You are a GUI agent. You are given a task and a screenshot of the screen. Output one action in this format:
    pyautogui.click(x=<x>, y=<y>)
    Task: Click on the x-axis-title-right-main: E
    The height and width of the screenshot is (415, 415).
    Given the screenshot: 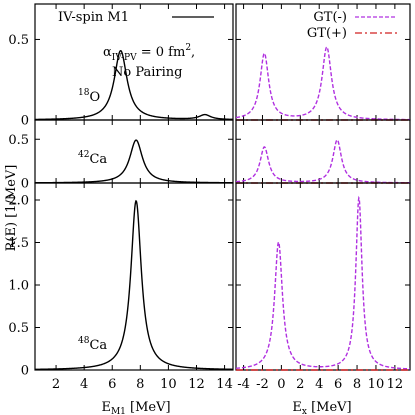 What is the action you would take?
    pyautogui.click(x=297, y=407)
    